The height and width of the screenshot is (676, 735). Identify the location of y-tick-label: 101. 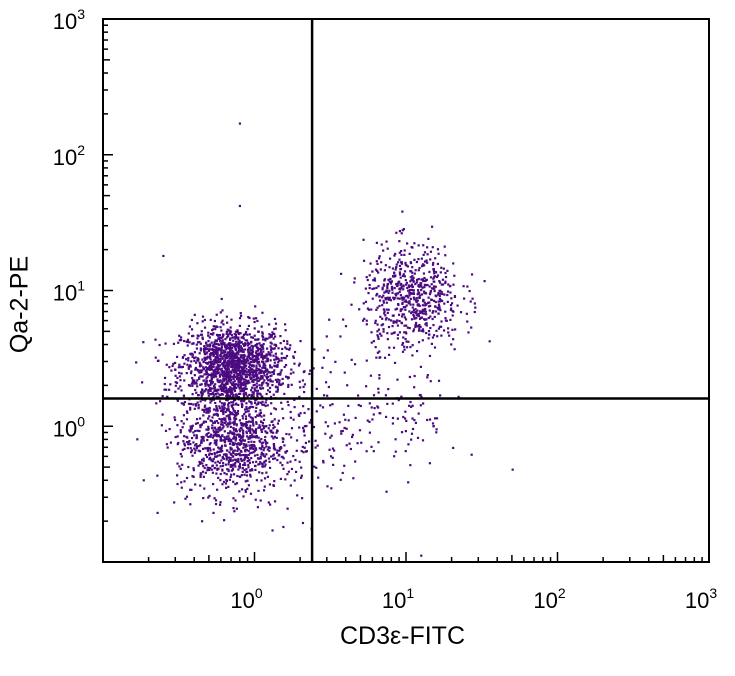
(69, 292).